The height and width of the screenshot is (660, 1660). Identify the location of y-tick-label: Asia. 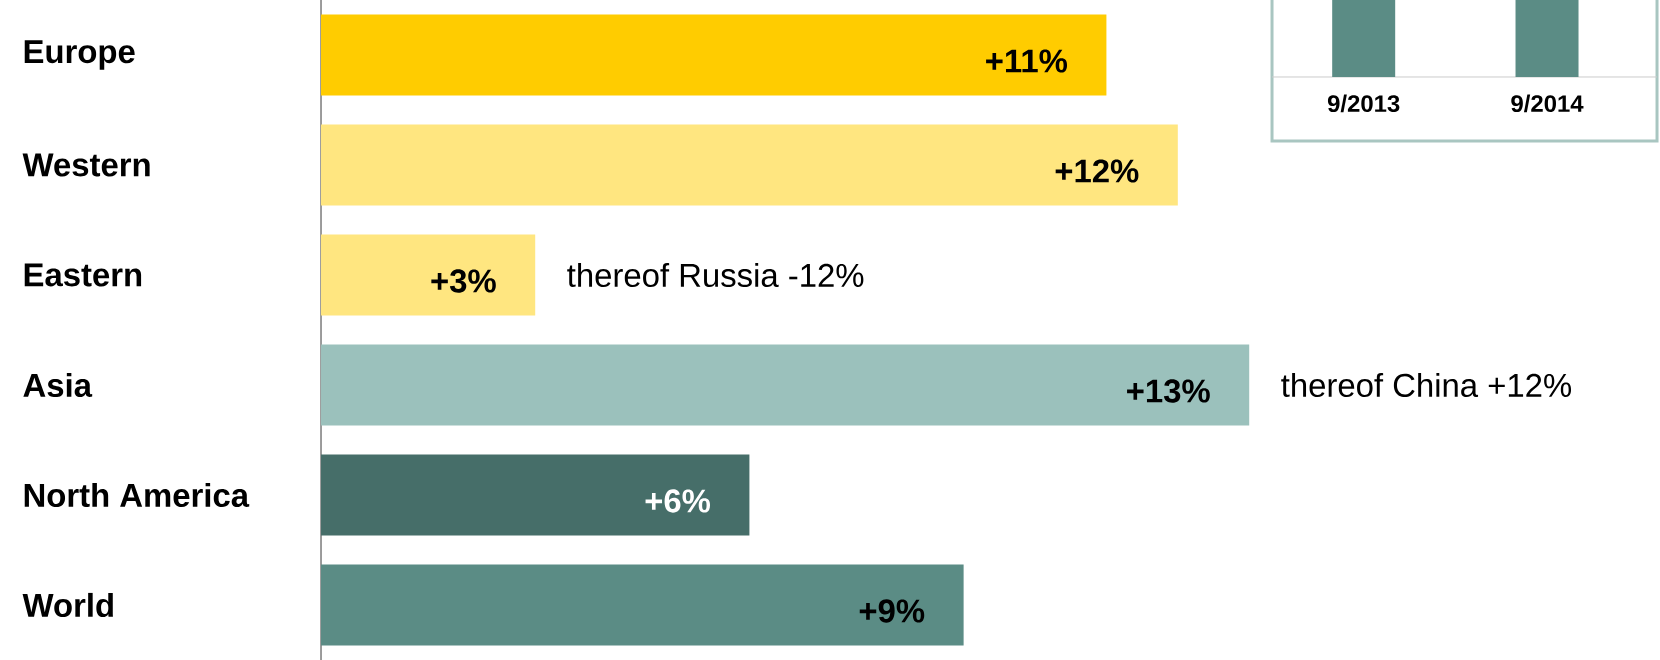
(58, 385).